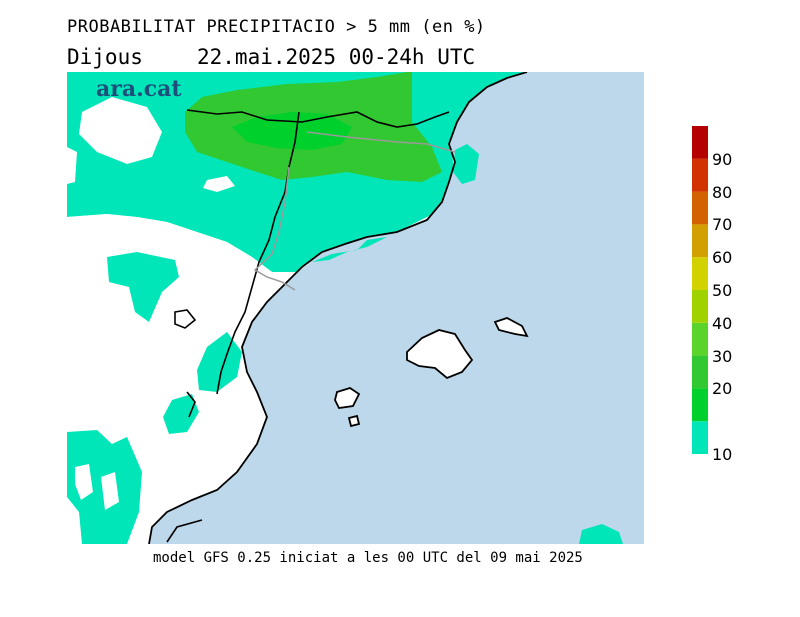 The height and width of the screenshot is (617, 800). Describe the element at coordinates (722, 290) in the screenshot. I see `legend-label: 50` at that location.